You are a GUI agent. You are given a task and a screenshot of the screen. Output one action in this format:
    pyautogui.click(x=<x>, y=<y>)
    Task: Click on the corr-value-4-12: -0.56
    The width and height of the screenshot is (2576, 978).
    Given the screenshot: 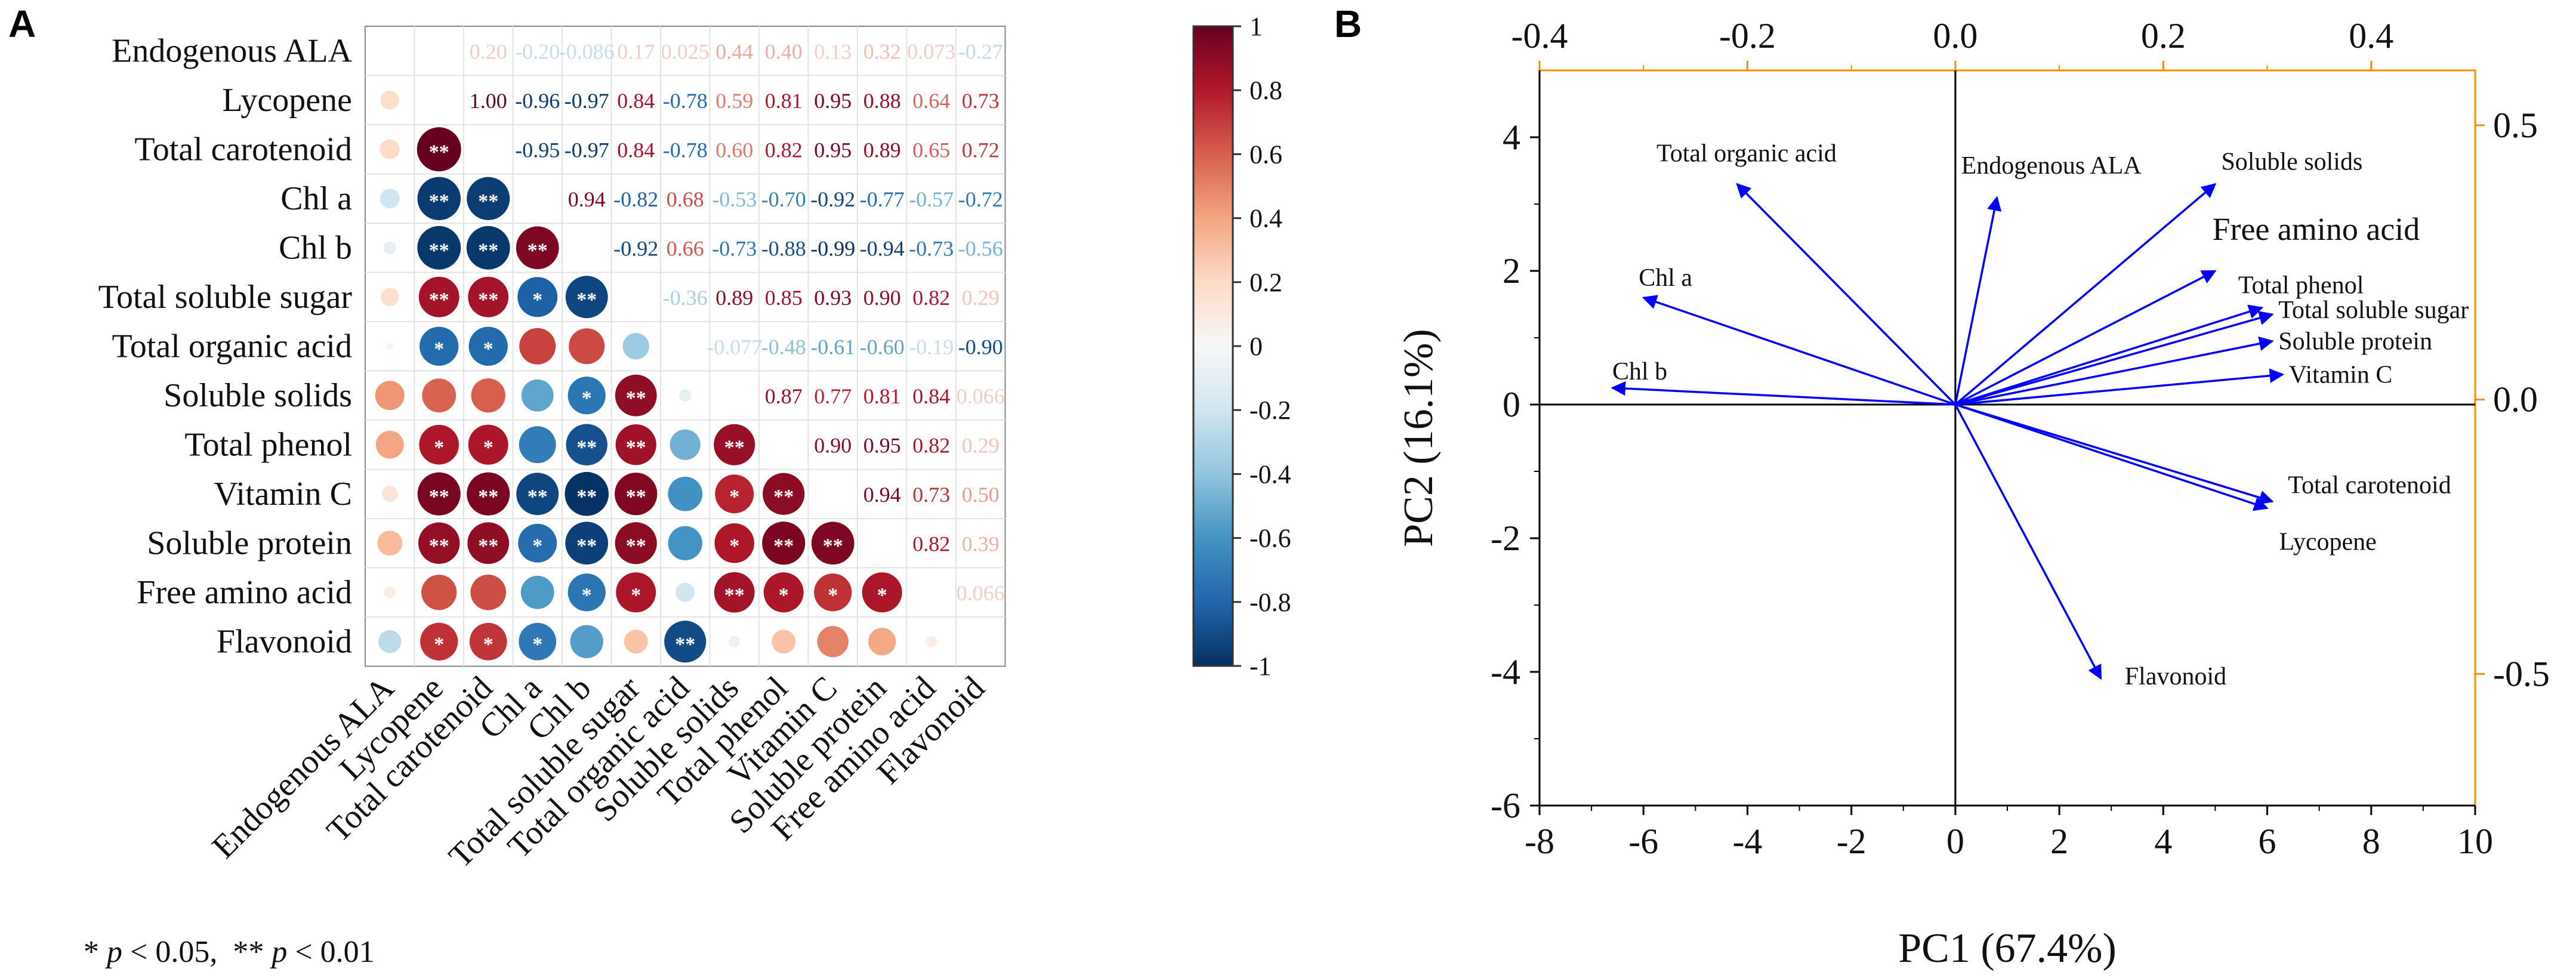 What is the action you would take?
    pyautogui.click(x=980, y=248)
    